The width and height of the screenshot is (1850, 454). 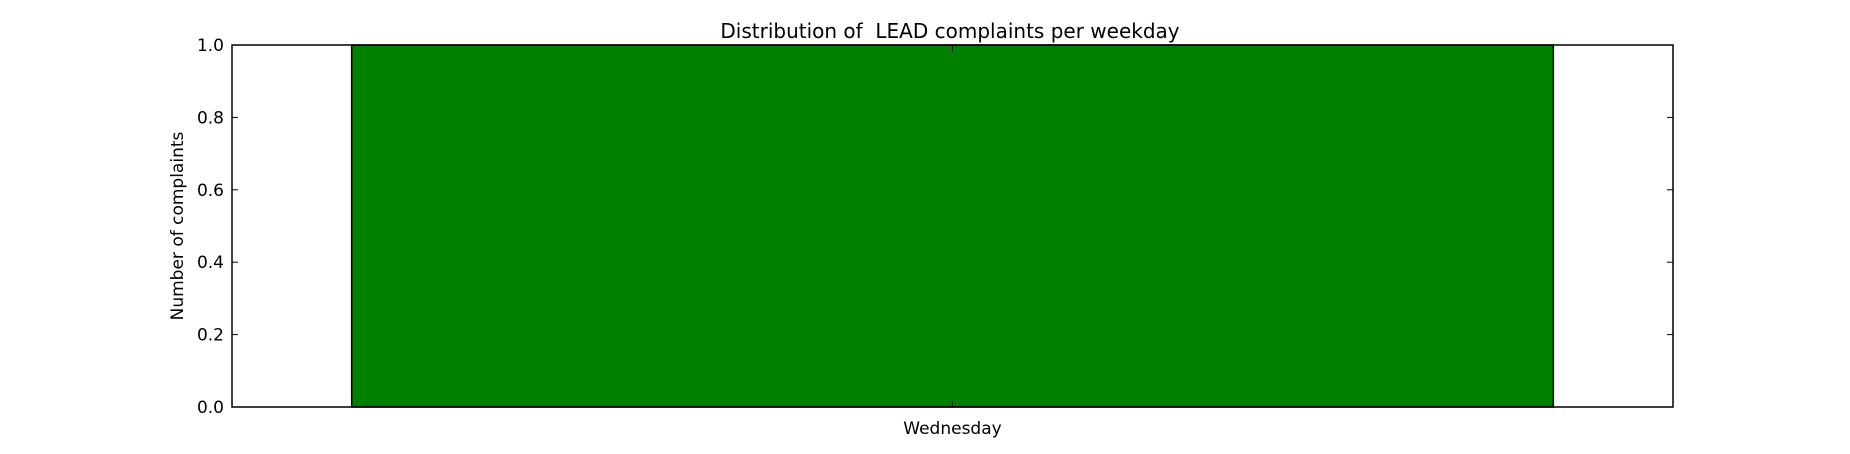 What do you see at coordinates (952, 242) in the screenshot?
I see `x-axis-ticks: Wednesday` at bounding box center [952, 242].